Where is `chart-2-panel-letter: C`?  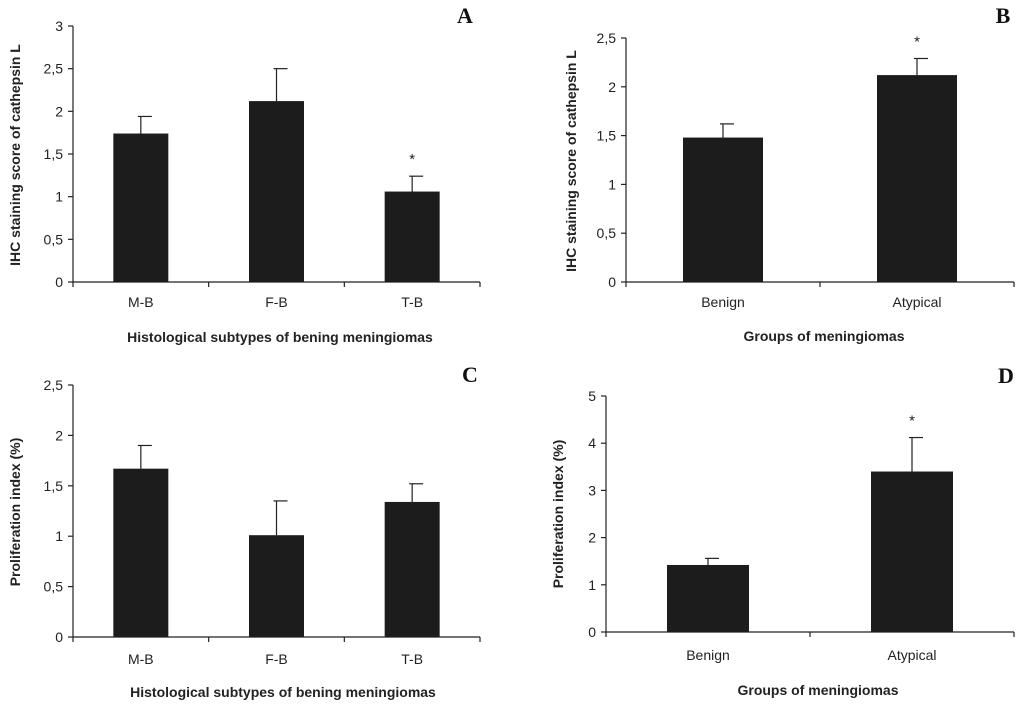 chart-2-panel-letter: C is located at coordinates (470, 374).